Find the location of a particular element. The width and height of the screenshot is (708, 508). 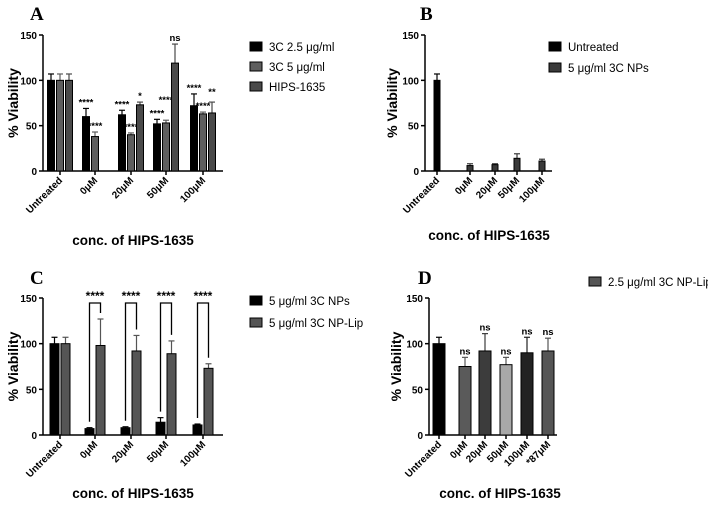

x-tick-label: 0μM is located at coordinates (89, 450).